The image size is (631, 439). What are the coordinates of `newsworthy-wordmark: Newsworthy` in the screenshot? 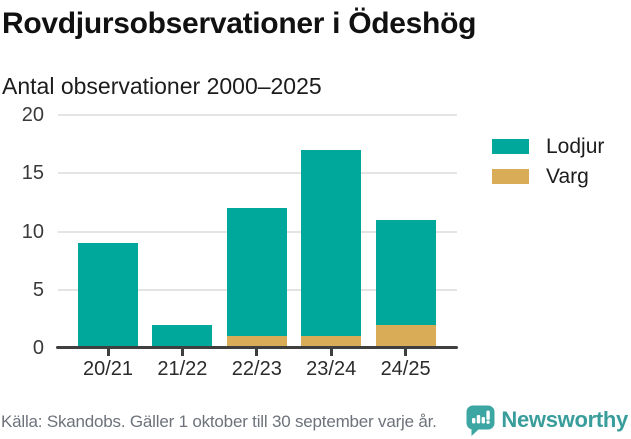 It's located at (564, 419).